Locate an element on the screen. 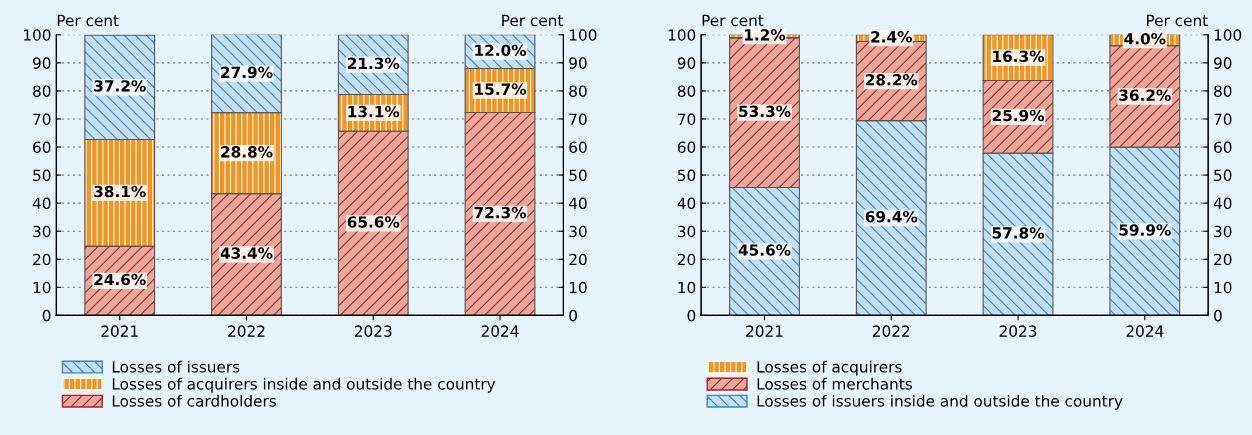 The width and height of the screenshot is (1252, 435). legend-label: Losses of issuers is located at coordinates (176, 366).